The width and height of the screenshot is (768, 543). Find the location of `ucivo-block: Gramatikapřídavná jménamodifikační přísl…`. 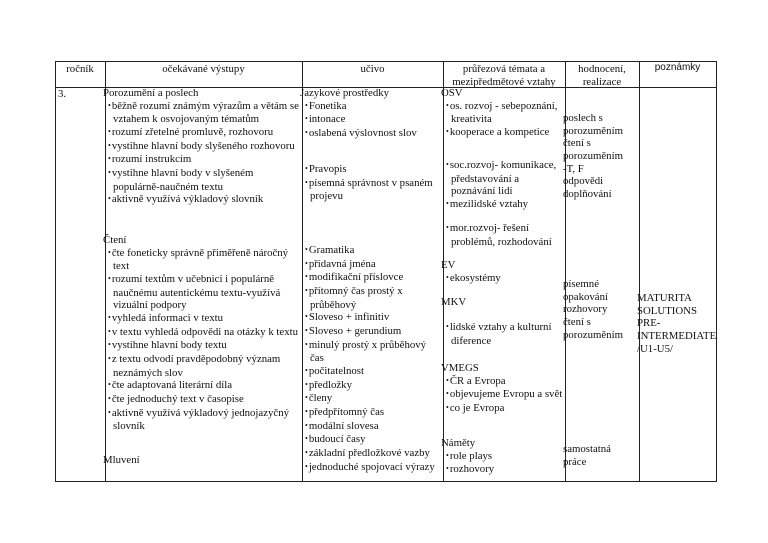

ucivo-block: Gramatikapřídavná jménamodifikační přísl… is located at coordinates (373, 359).